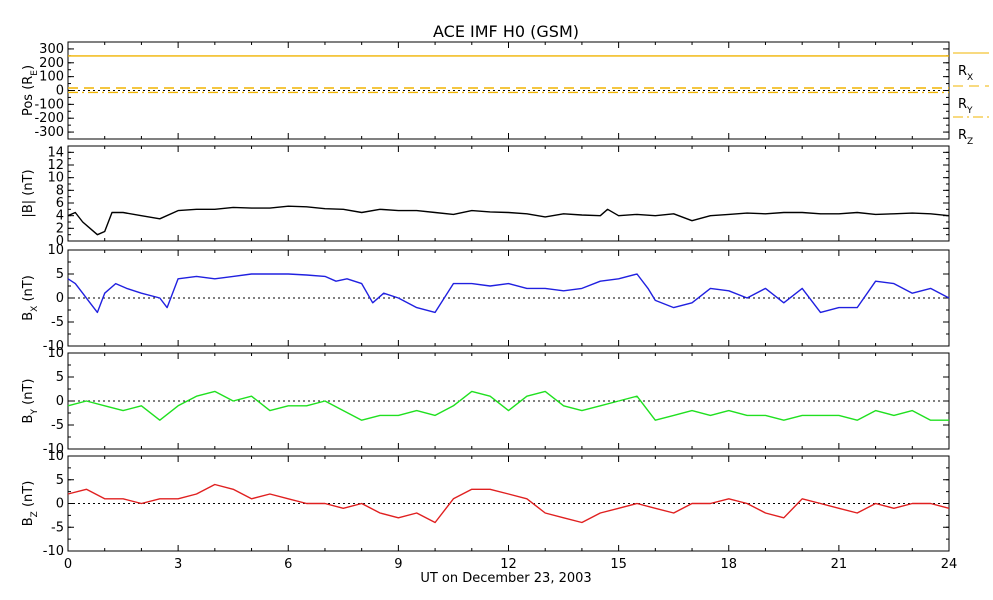 The width and height of the screenshot is (993, 600). What do you see at coordinates (60, 203) in the screenshot?
I see `y-tick-label: 6` at bounding box center [60, 203].